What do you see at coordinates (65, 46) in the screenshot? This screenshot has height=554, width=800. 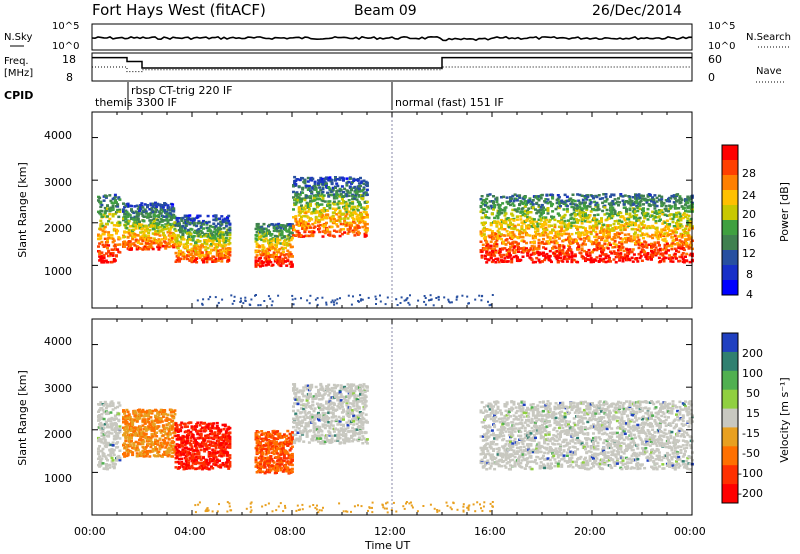 I see `noise-left-tick-bottom: 10^0` at bounding box center [65, 46].